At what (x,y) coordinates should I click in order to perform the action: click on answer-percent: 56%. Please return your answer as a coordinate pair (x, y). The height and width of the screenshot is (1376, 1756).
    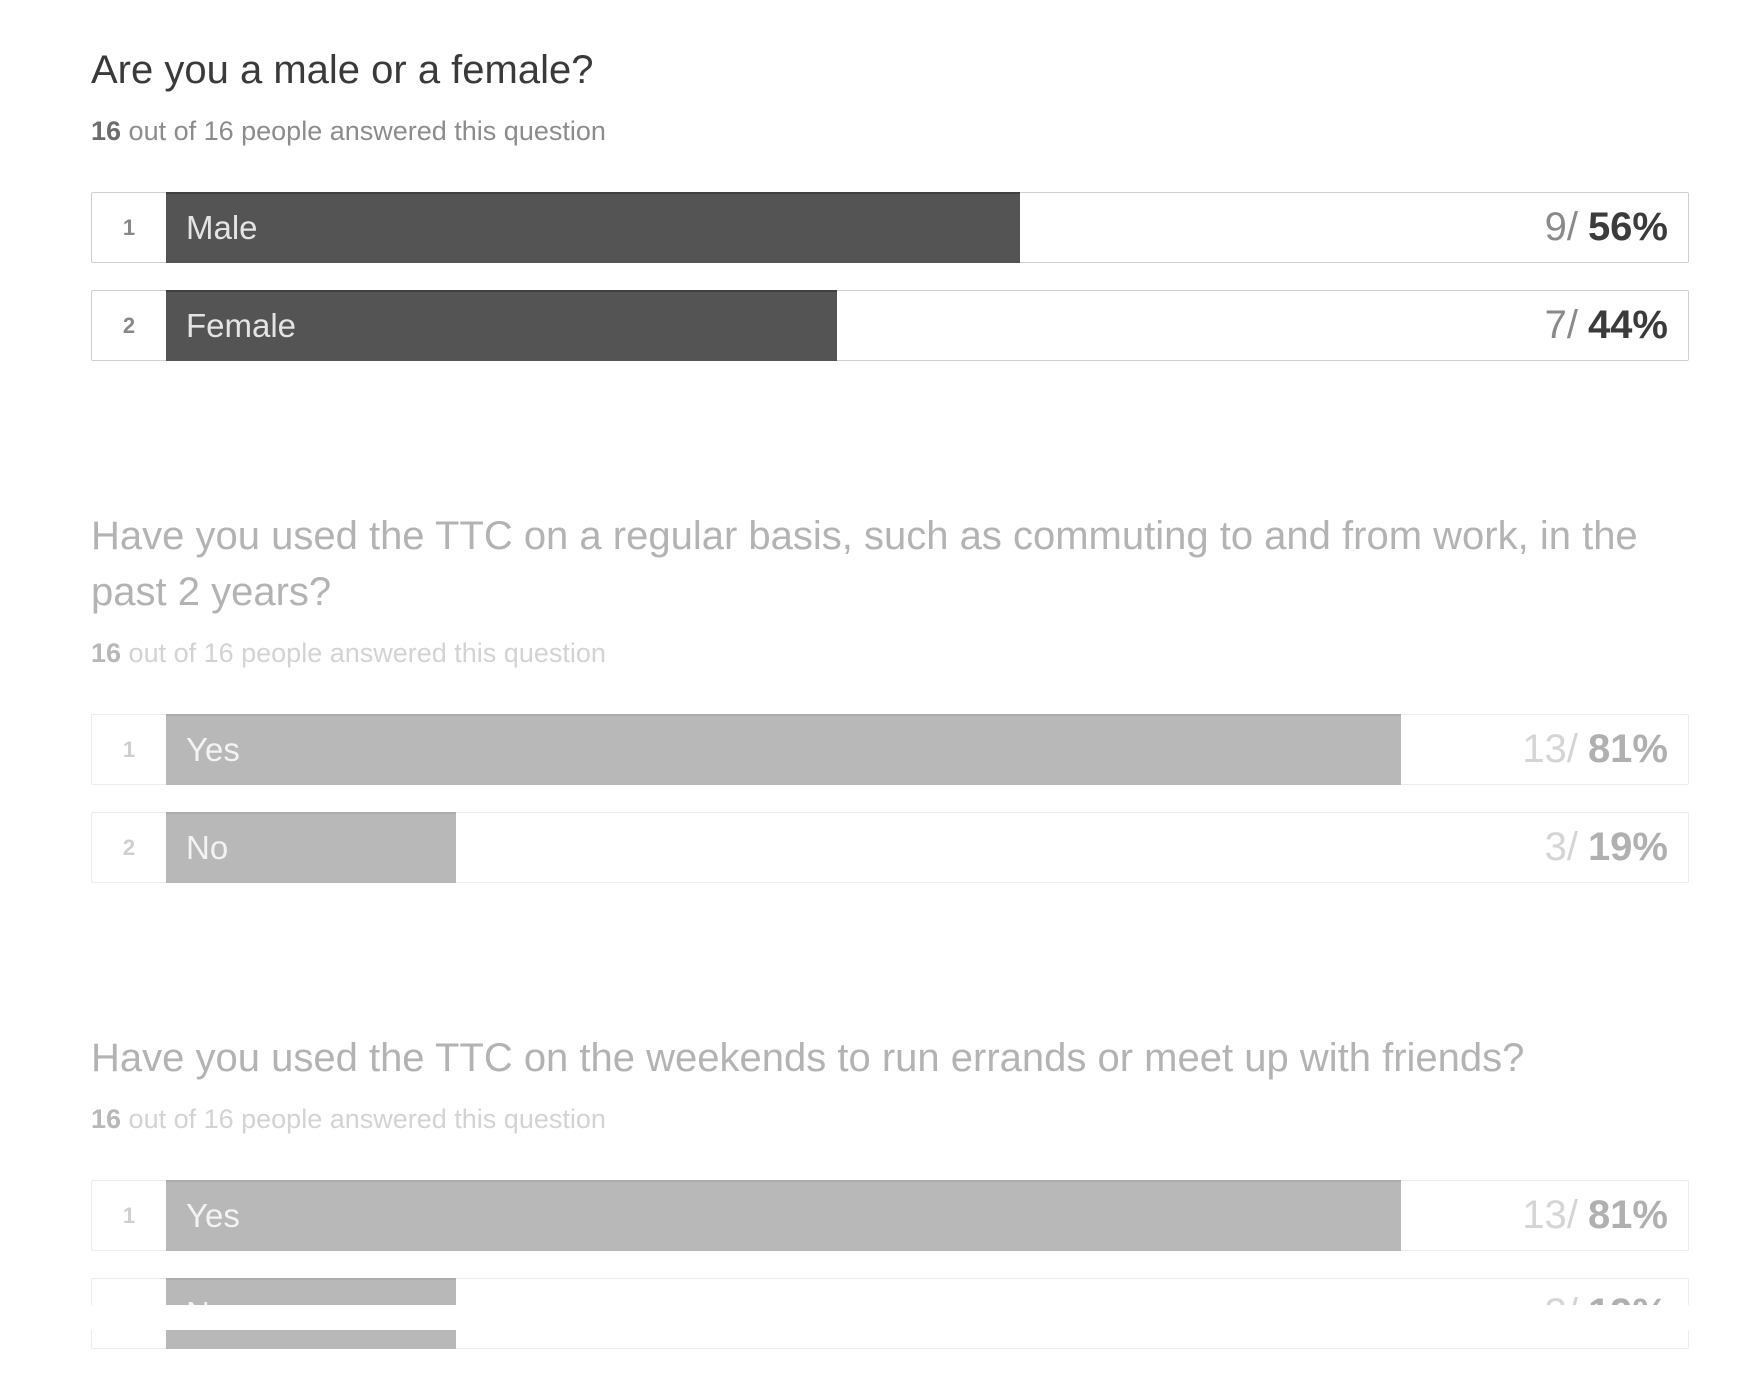
    Looking at the image, I should click on (1627, 227).